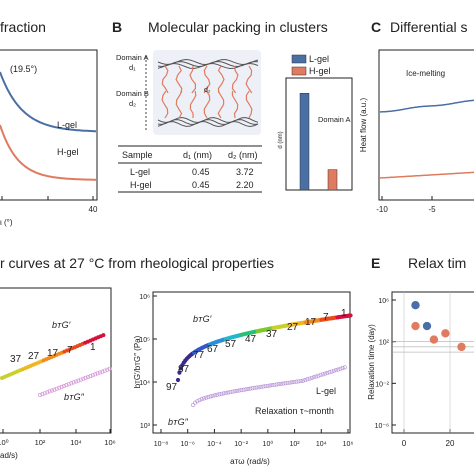  What do you see at coordinates (9, 455) in the screenshot?
I see `panel-d-left-xlabel: ad/s)` at bounding box center [9, 455].